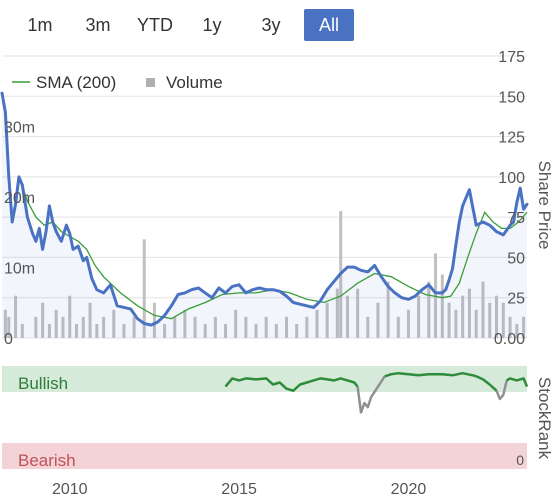 The image size is (559, 499). What do you see at coordinates (509, 339) in the screenshot?
I see `share-price-tick-label: 0.00` at bounding box center [509, 339].